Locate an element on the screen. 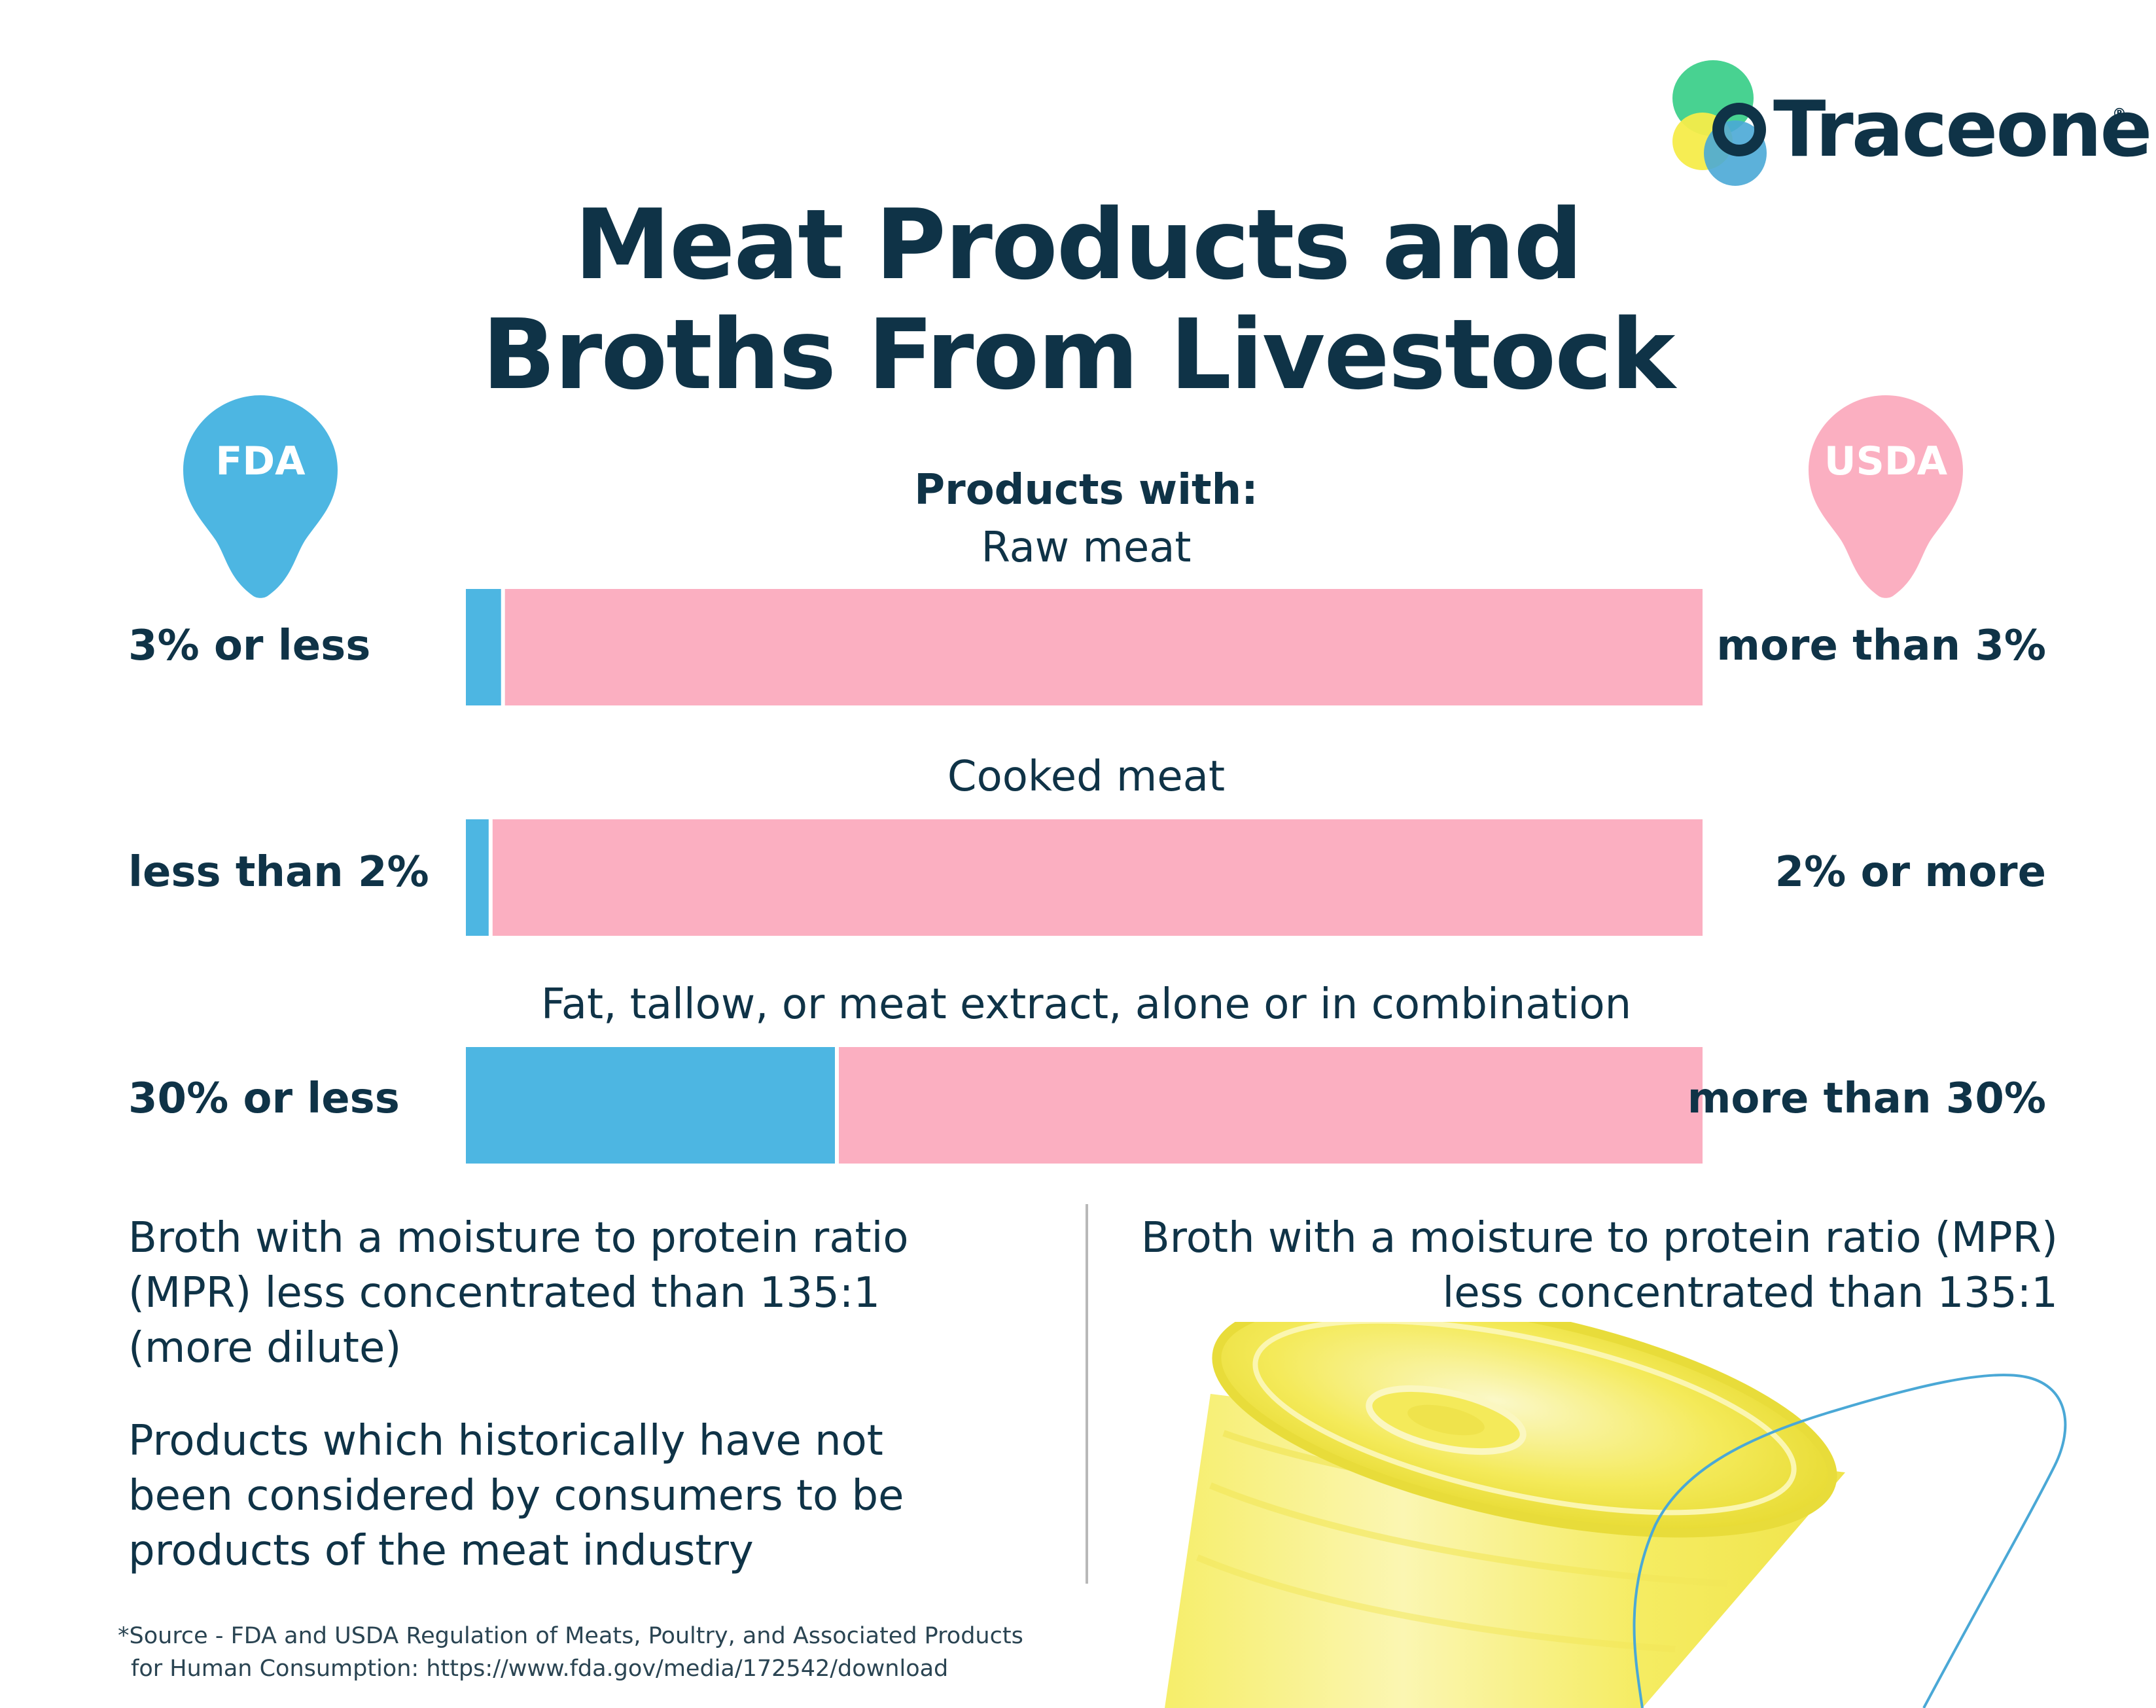 Image resolution: width=2156 pixels, height=1708 pixels. usda-pin: USDA is located at coordinates (1885, 498).